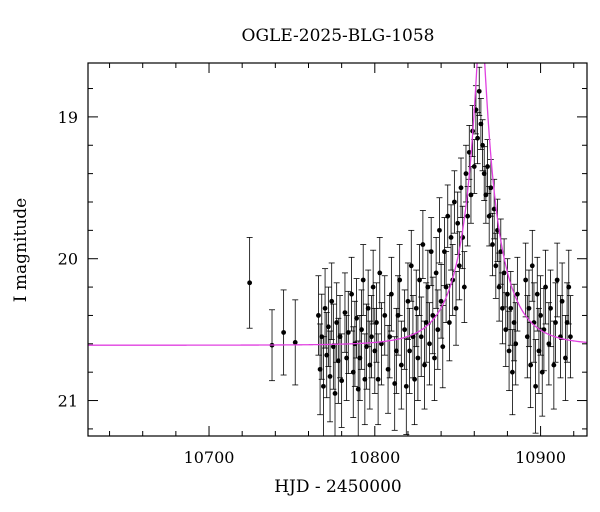 This screenshot has width=600, height=512. Describe the element at coordinates (338, 36) in the screenshot. I see `chart-title: OGLE-2025-BLG-1058` at that location.